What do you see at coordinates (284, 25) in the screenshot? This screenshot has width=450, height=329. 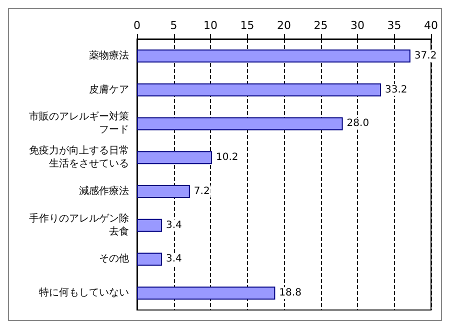 I see `x-tick-label: 20` at bounding box center [284, 25].